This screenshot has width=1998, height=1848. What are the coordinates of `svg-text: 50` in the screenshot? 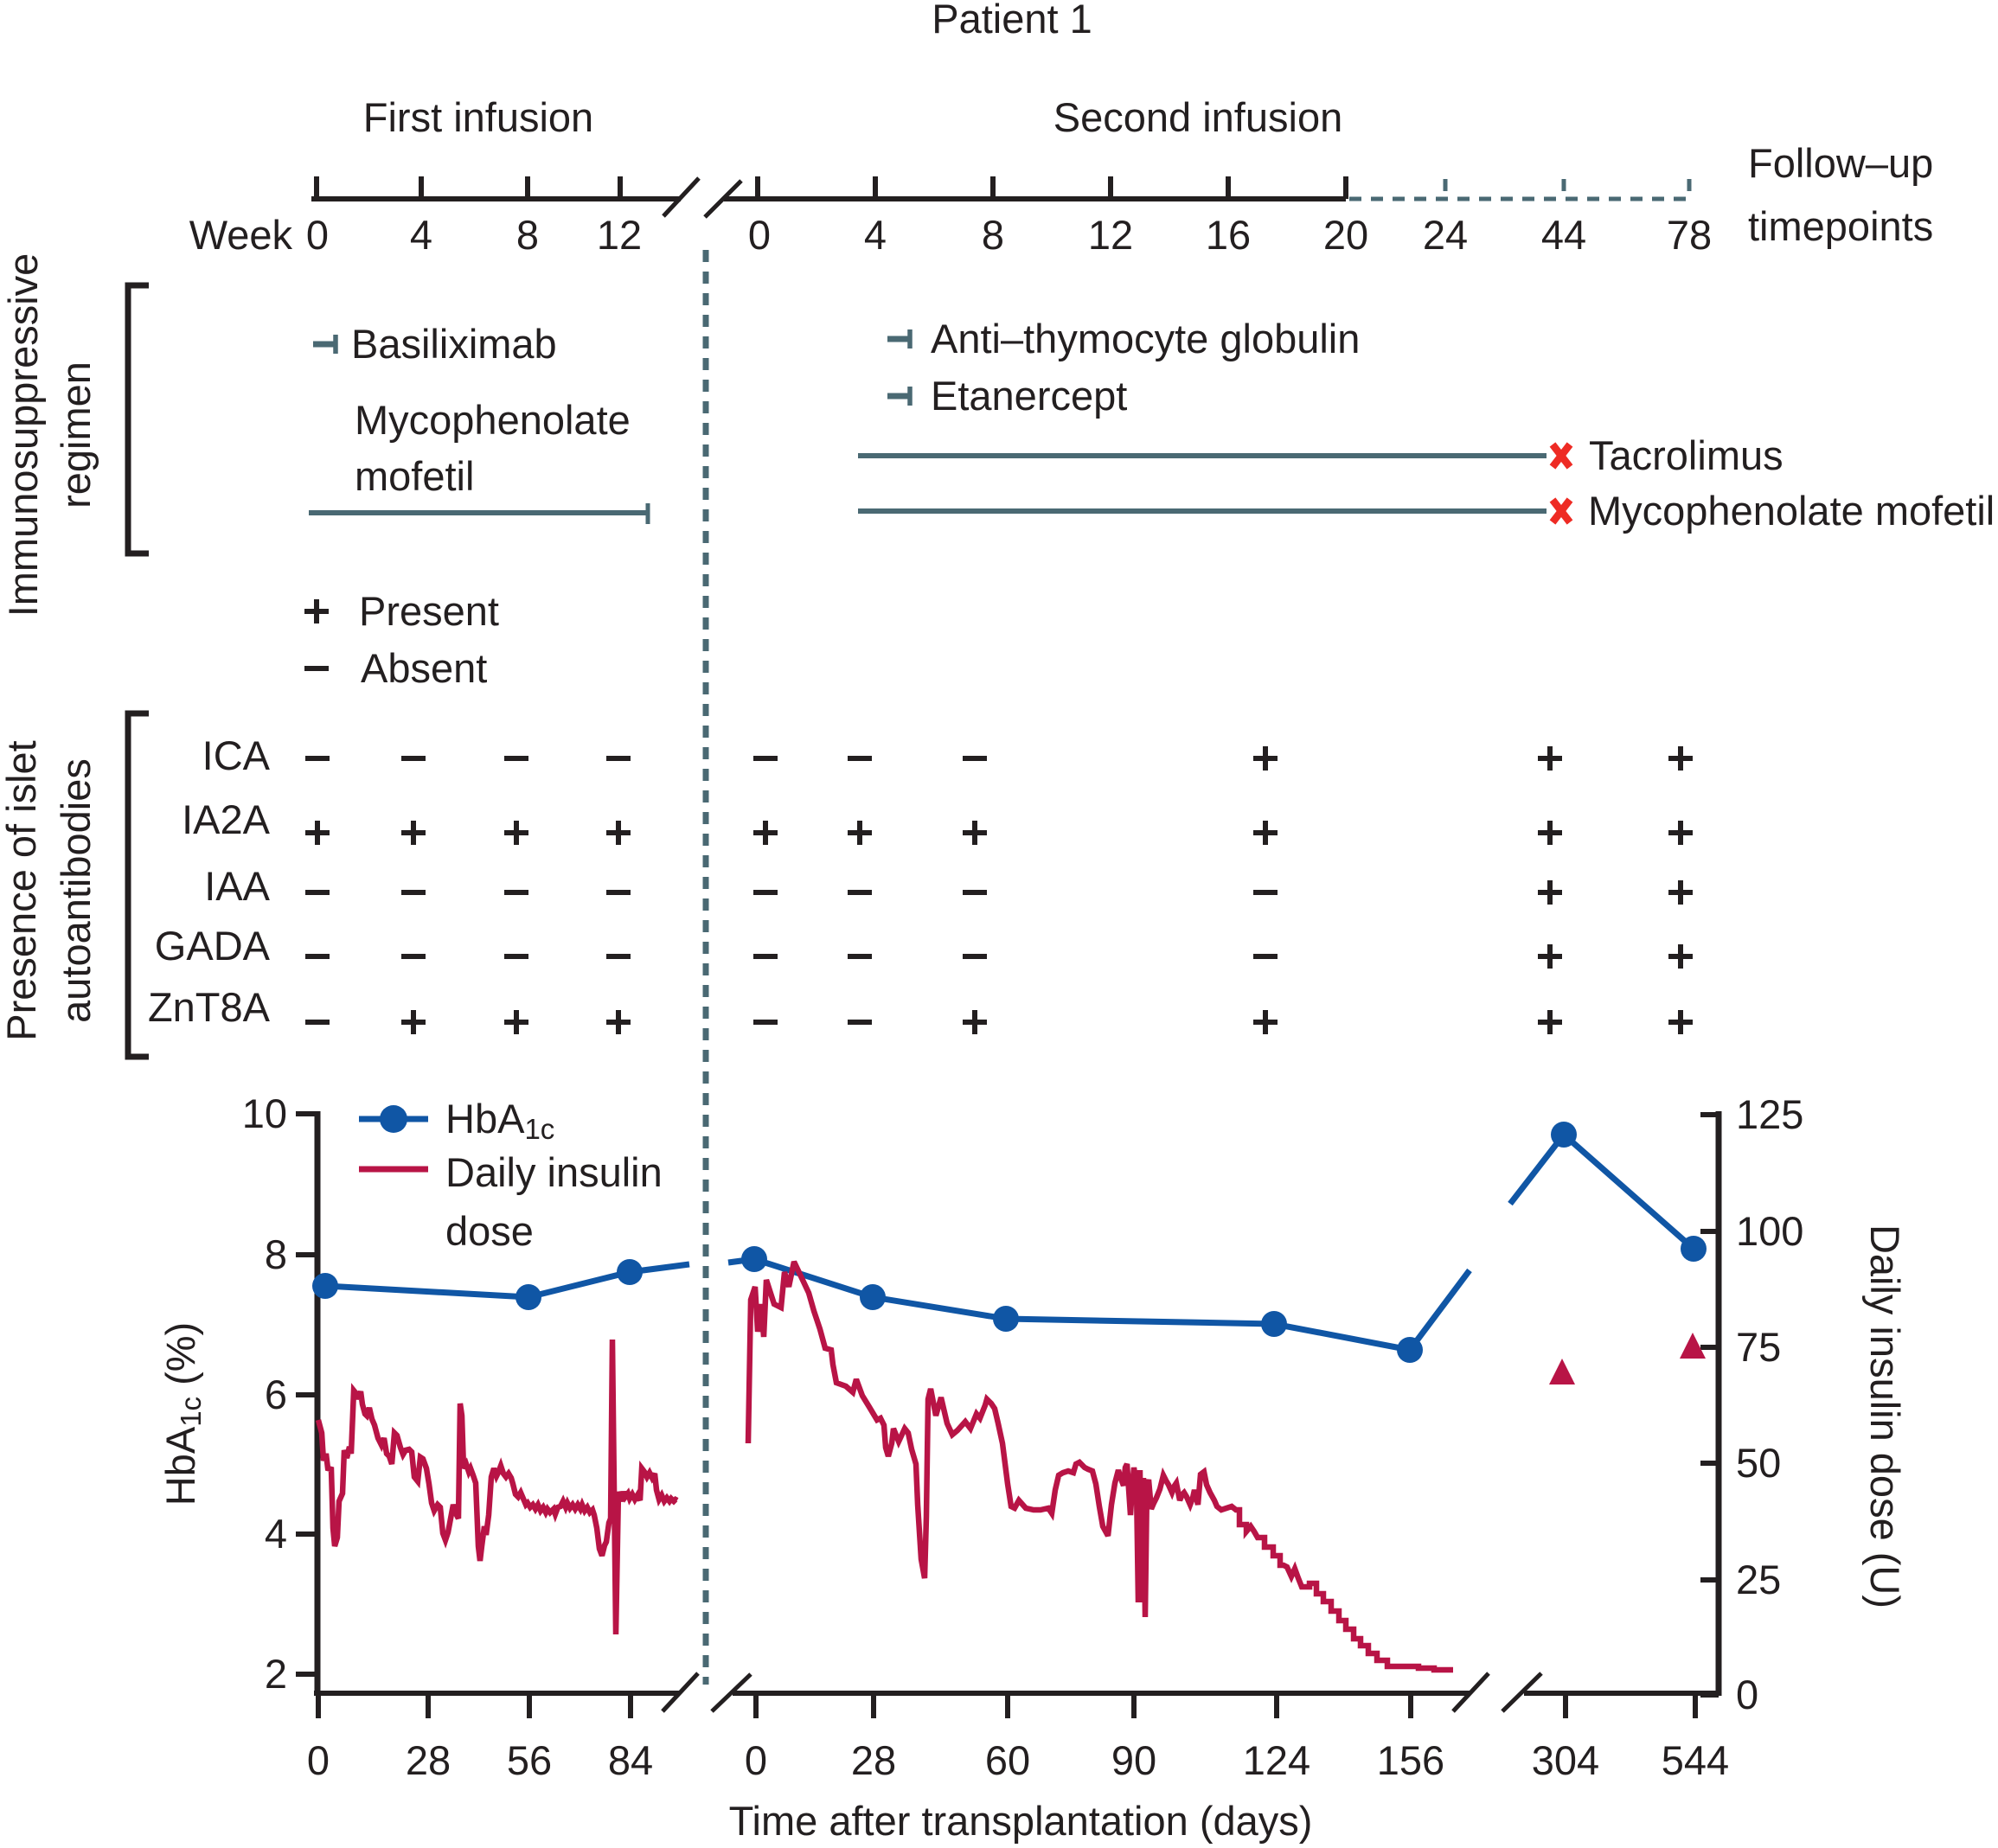 It's located at (1758, 1463).